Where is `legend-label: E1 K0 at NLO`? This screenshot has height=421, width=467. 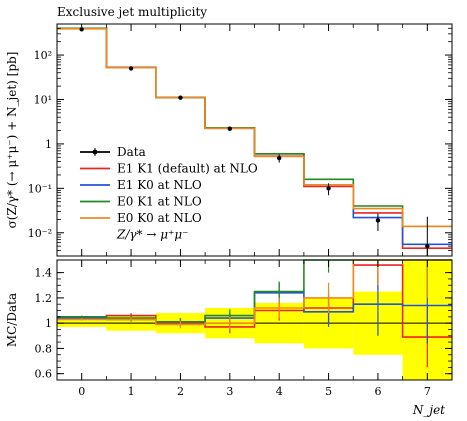
legend-label: E1 K0 at NLO is located at coordinates (159, 185).